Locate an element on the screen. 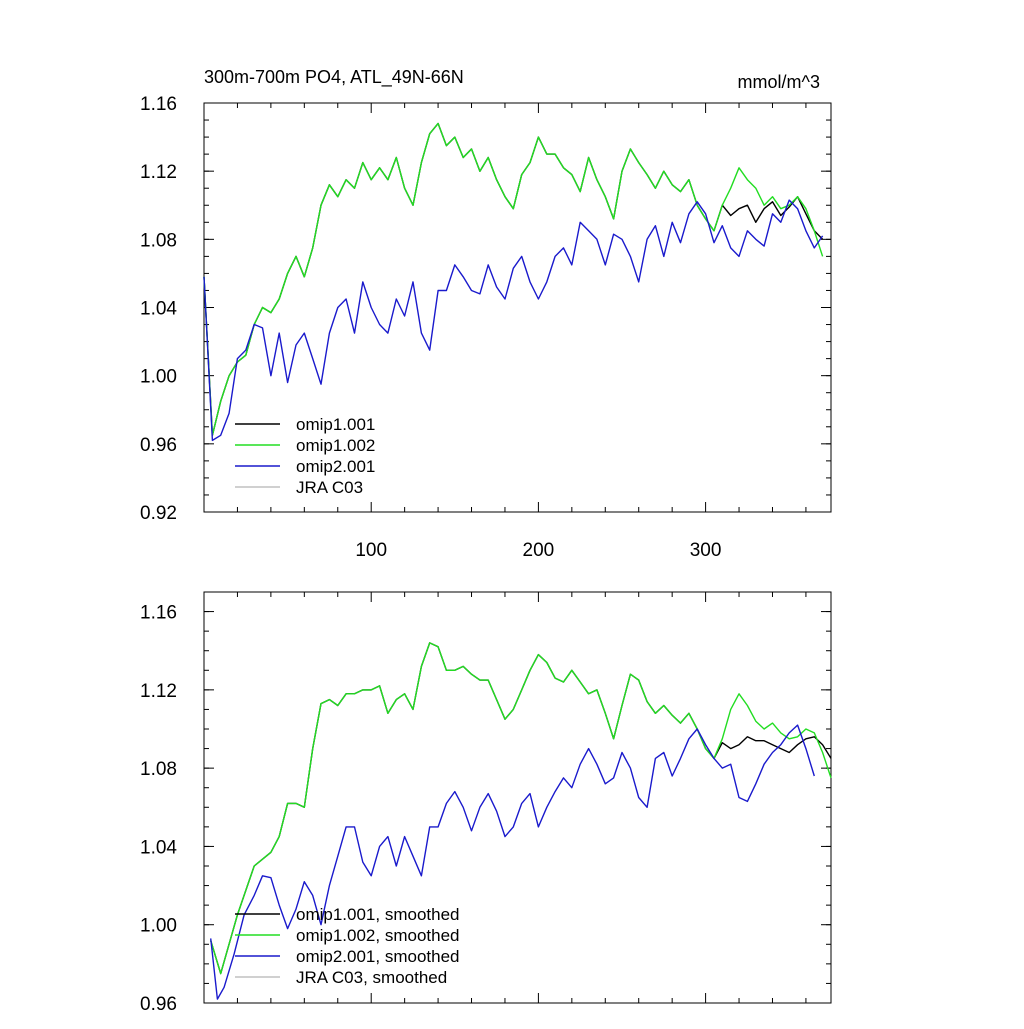  legend-label: JRA C03 is located at coordinates (329, 487).